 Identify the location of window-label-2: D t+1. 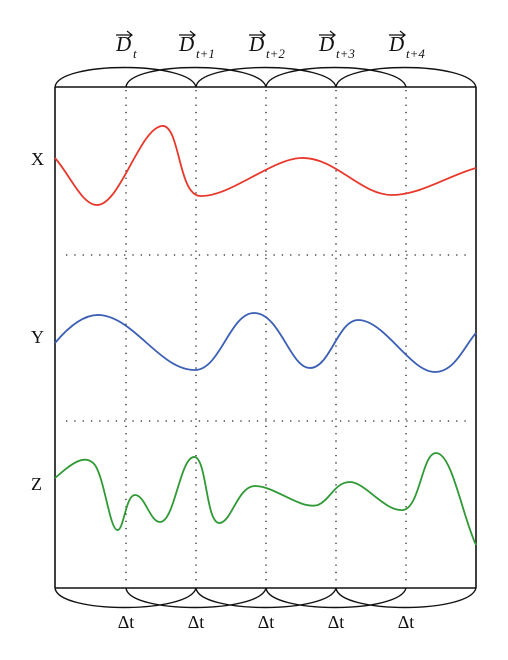
(196, 45).